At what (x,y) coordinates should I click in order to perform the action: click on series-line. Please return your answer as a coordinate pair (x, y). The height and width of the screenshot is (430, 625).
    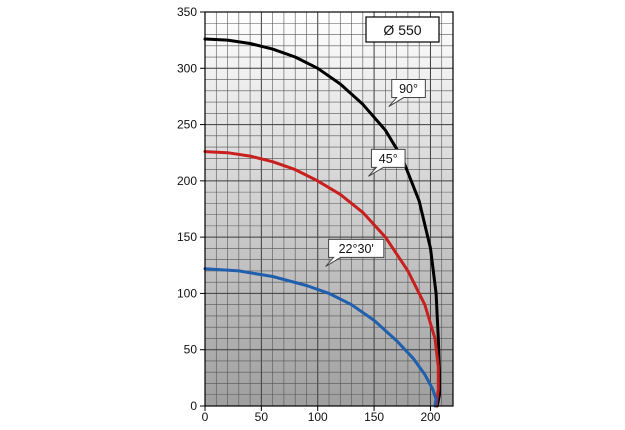
    Looking at the image, I should click on (320, 337).